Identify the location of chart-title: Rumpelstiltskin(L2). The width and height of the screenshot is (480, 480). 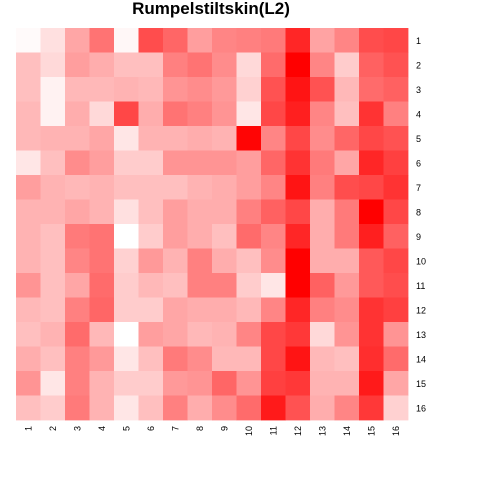
(211, 9).